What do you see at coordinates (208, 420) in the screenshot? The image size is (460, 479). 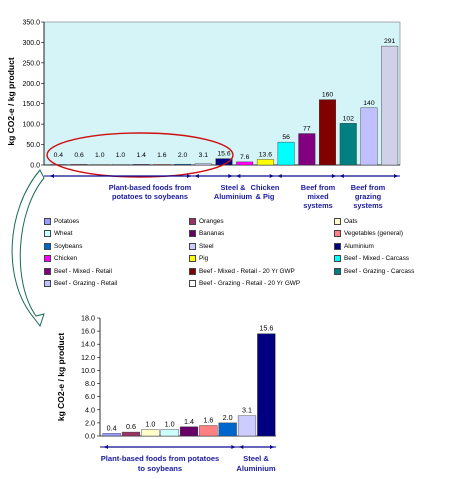 I see `data-label: 1.6` at bounding box center [208, 420].